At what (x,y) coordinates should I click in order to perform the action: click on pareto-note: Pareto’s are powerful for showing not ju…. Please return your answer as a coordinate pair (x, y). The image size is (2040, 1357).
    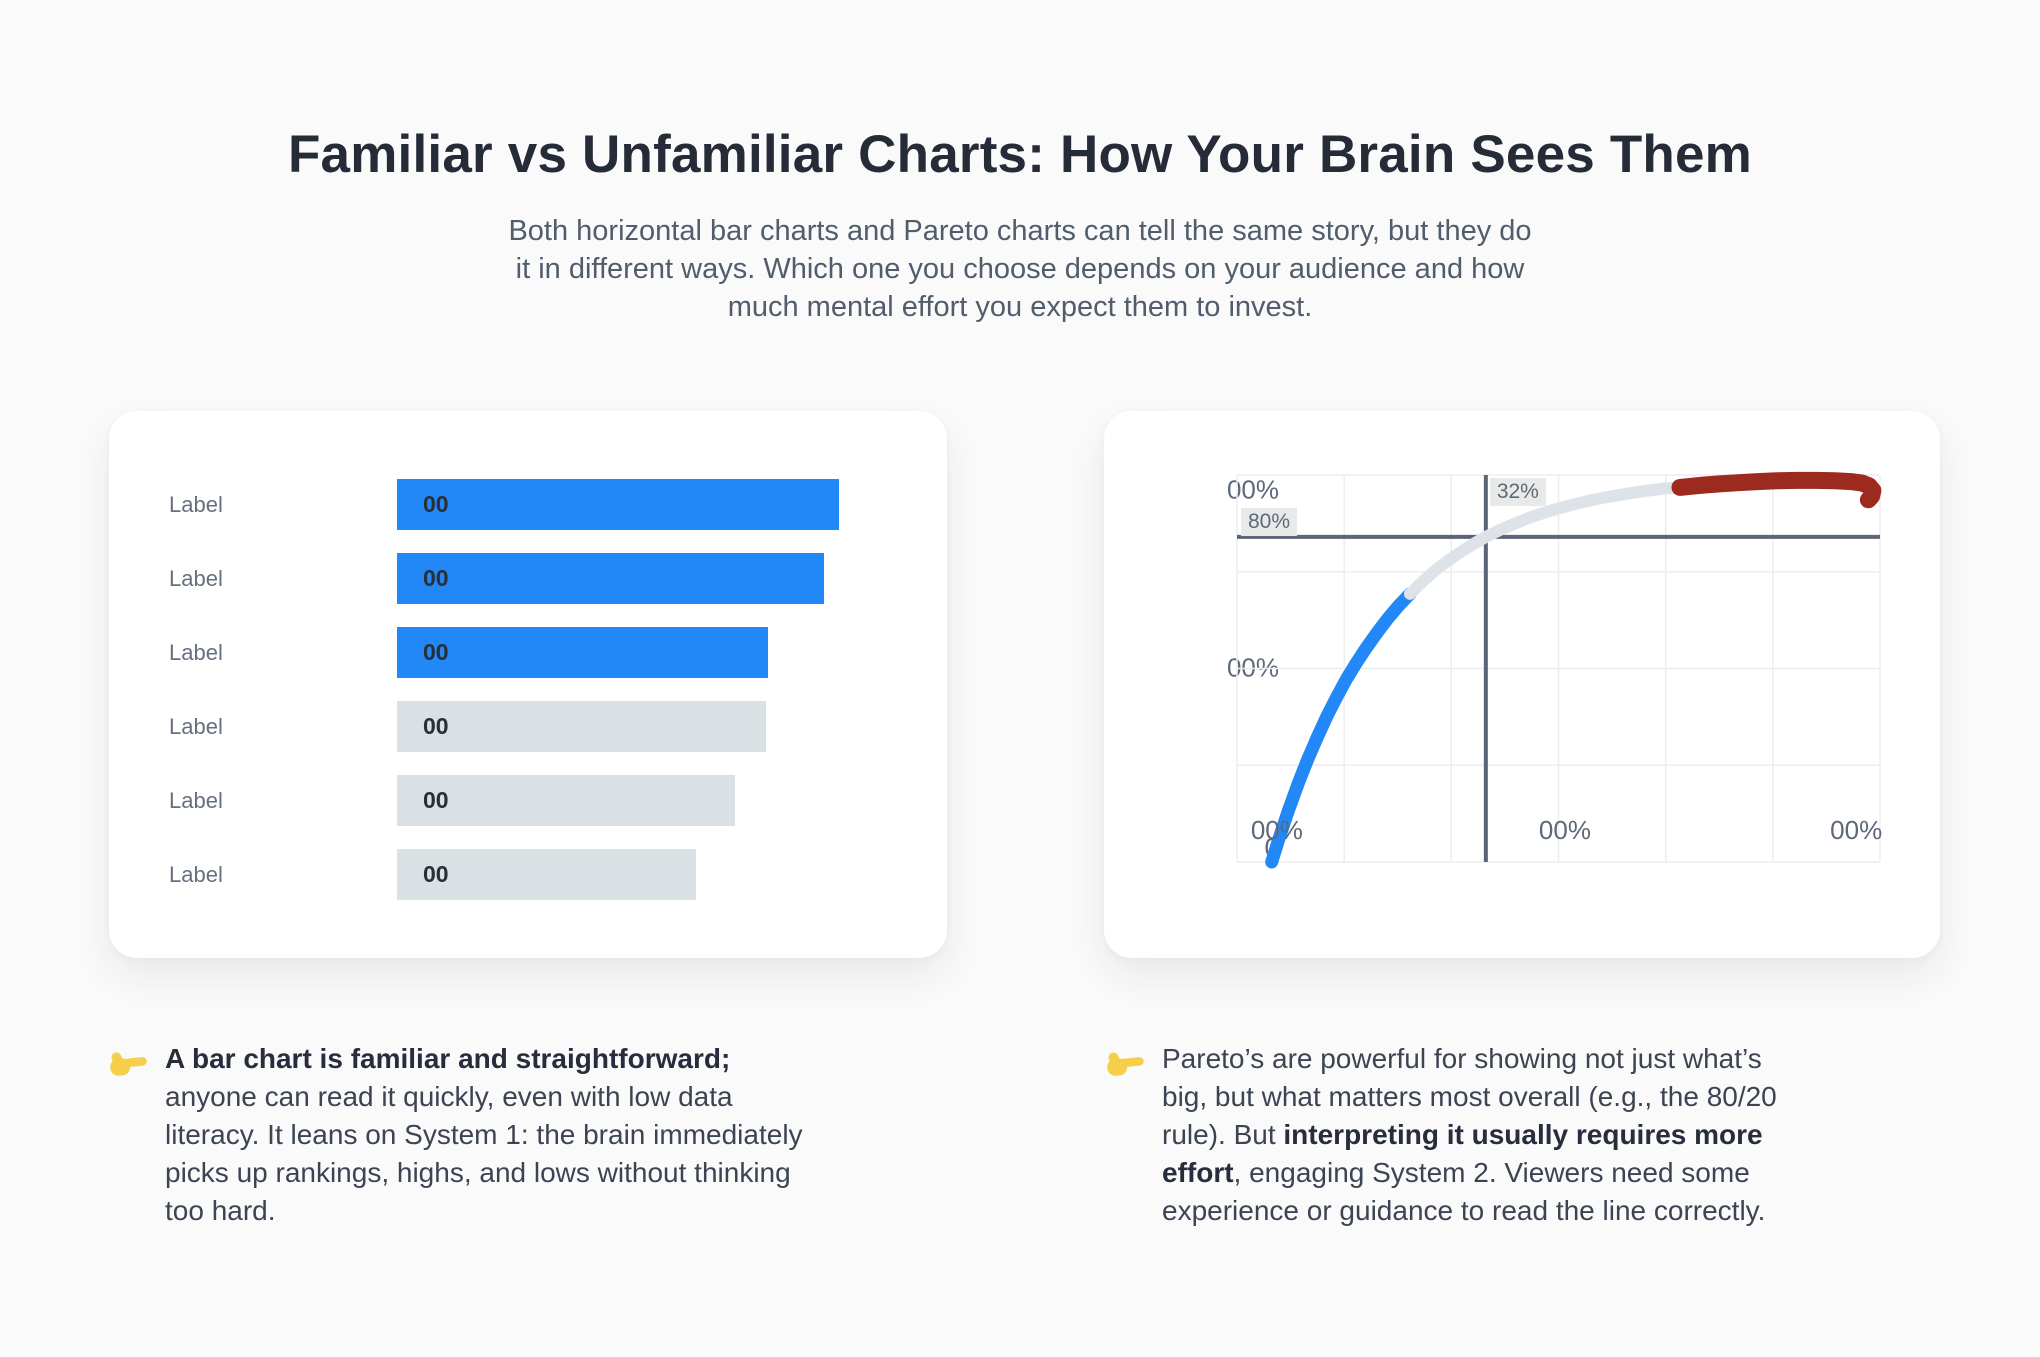
    Looking at the image, I should click on (1505, 1135).